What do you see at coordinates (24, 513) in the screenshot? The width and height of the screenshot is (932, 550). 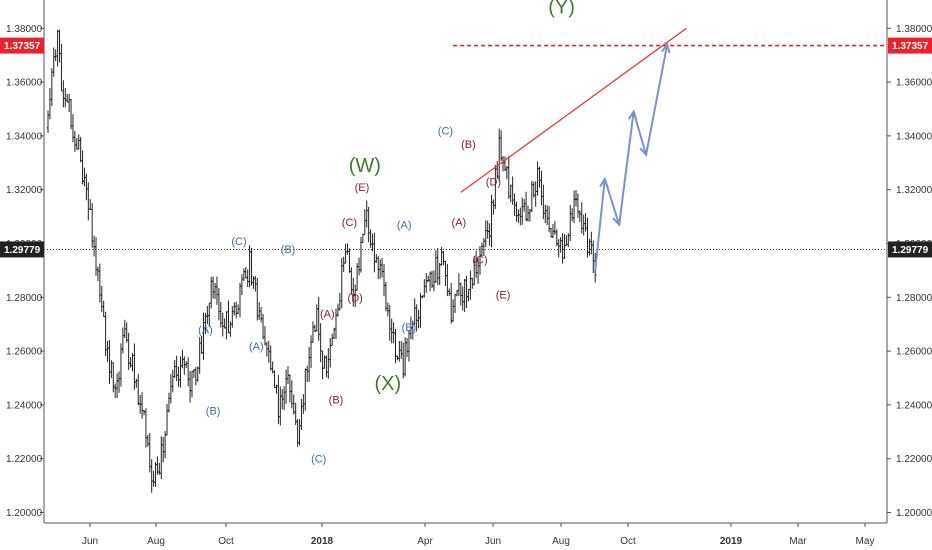 I see `y-tick-label-left: 1.20000` at bounding box center [24, 513].